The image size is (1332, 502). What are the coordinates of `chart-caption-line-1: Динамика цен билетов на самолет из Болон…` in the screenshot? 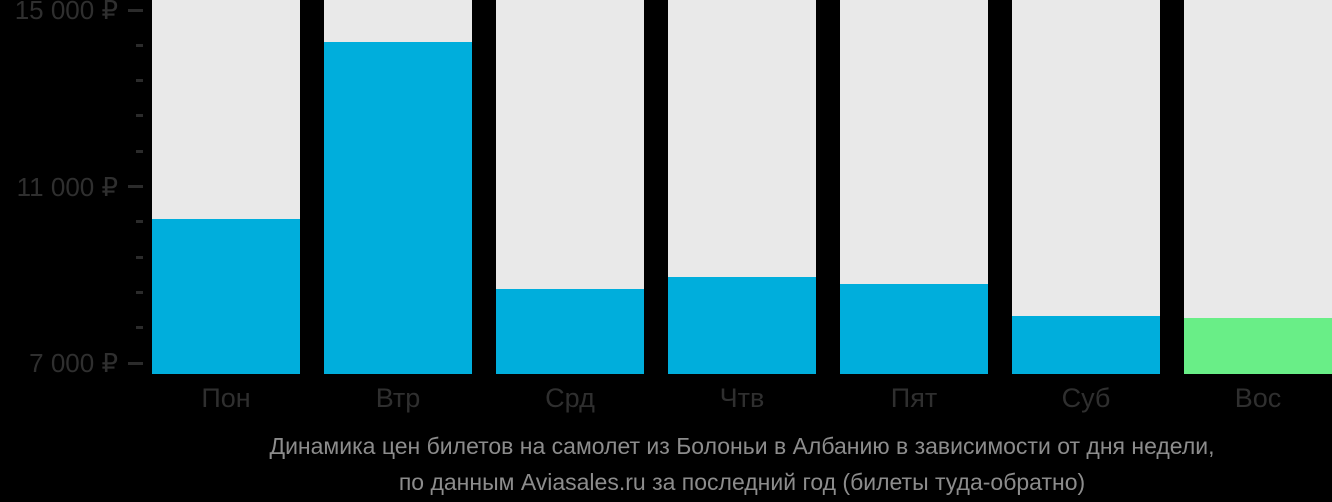 It's located at (742, 446).